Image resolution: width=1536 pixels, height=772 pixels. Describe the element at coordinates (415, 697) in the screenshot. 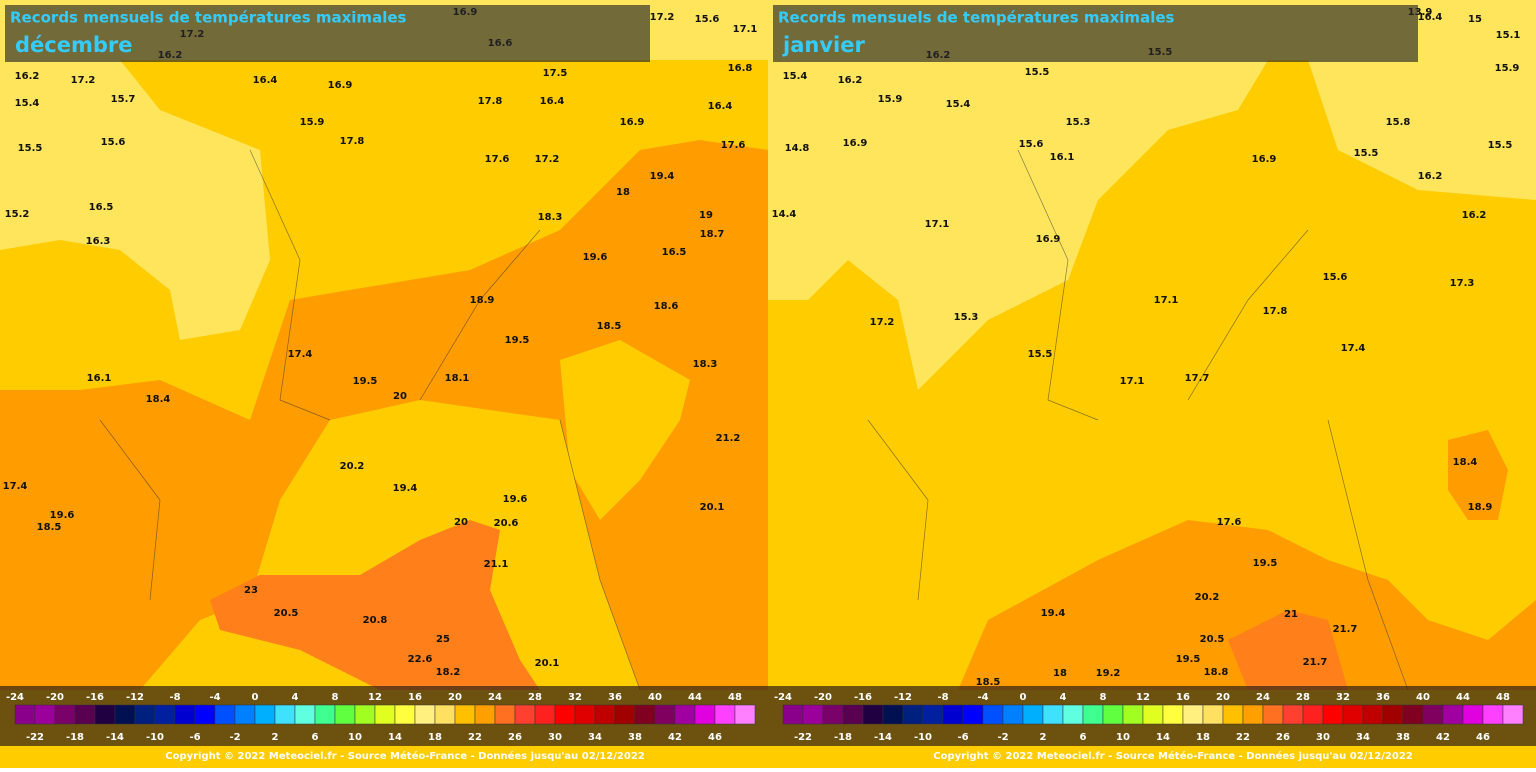

I see `scale-label: 16` at that location.